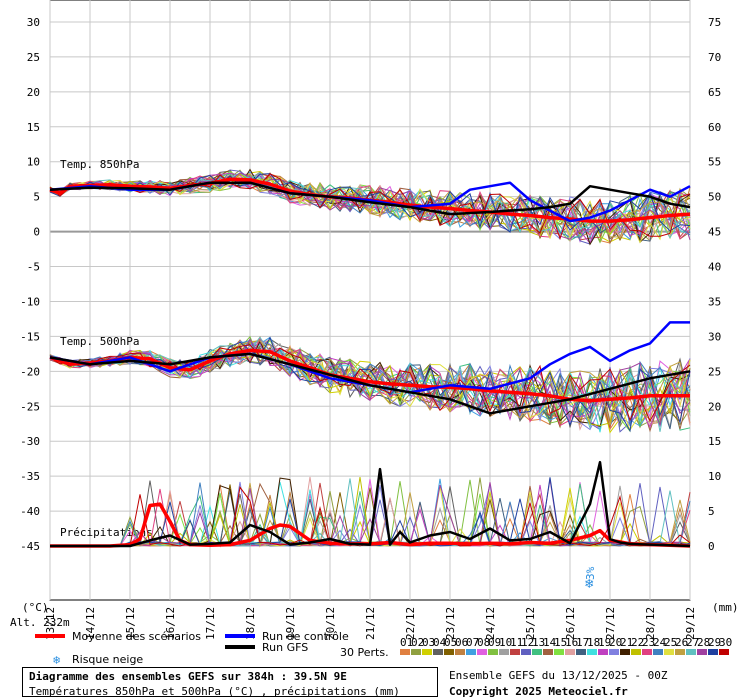 The image size is (740, 700). I want to click on left-tick-label: -35, so click(30, 476).